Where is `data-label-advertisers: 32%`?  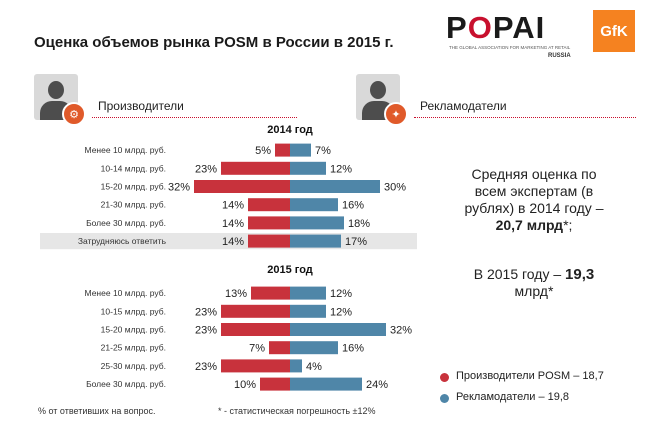
data-label-advertisers: 32% is located at coordinates (401, 331).